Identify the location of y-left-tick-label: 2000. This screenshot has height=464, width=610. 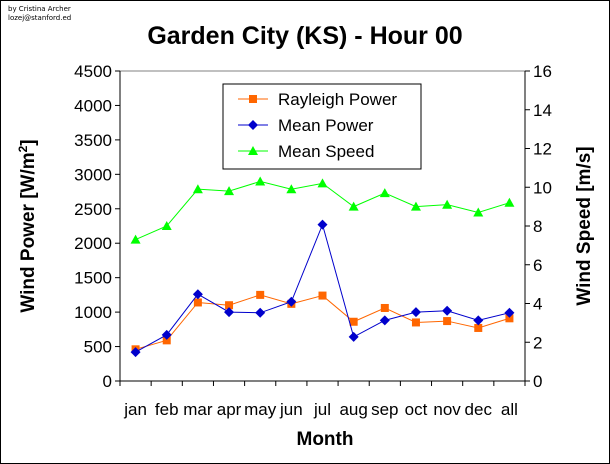
(93, 243).